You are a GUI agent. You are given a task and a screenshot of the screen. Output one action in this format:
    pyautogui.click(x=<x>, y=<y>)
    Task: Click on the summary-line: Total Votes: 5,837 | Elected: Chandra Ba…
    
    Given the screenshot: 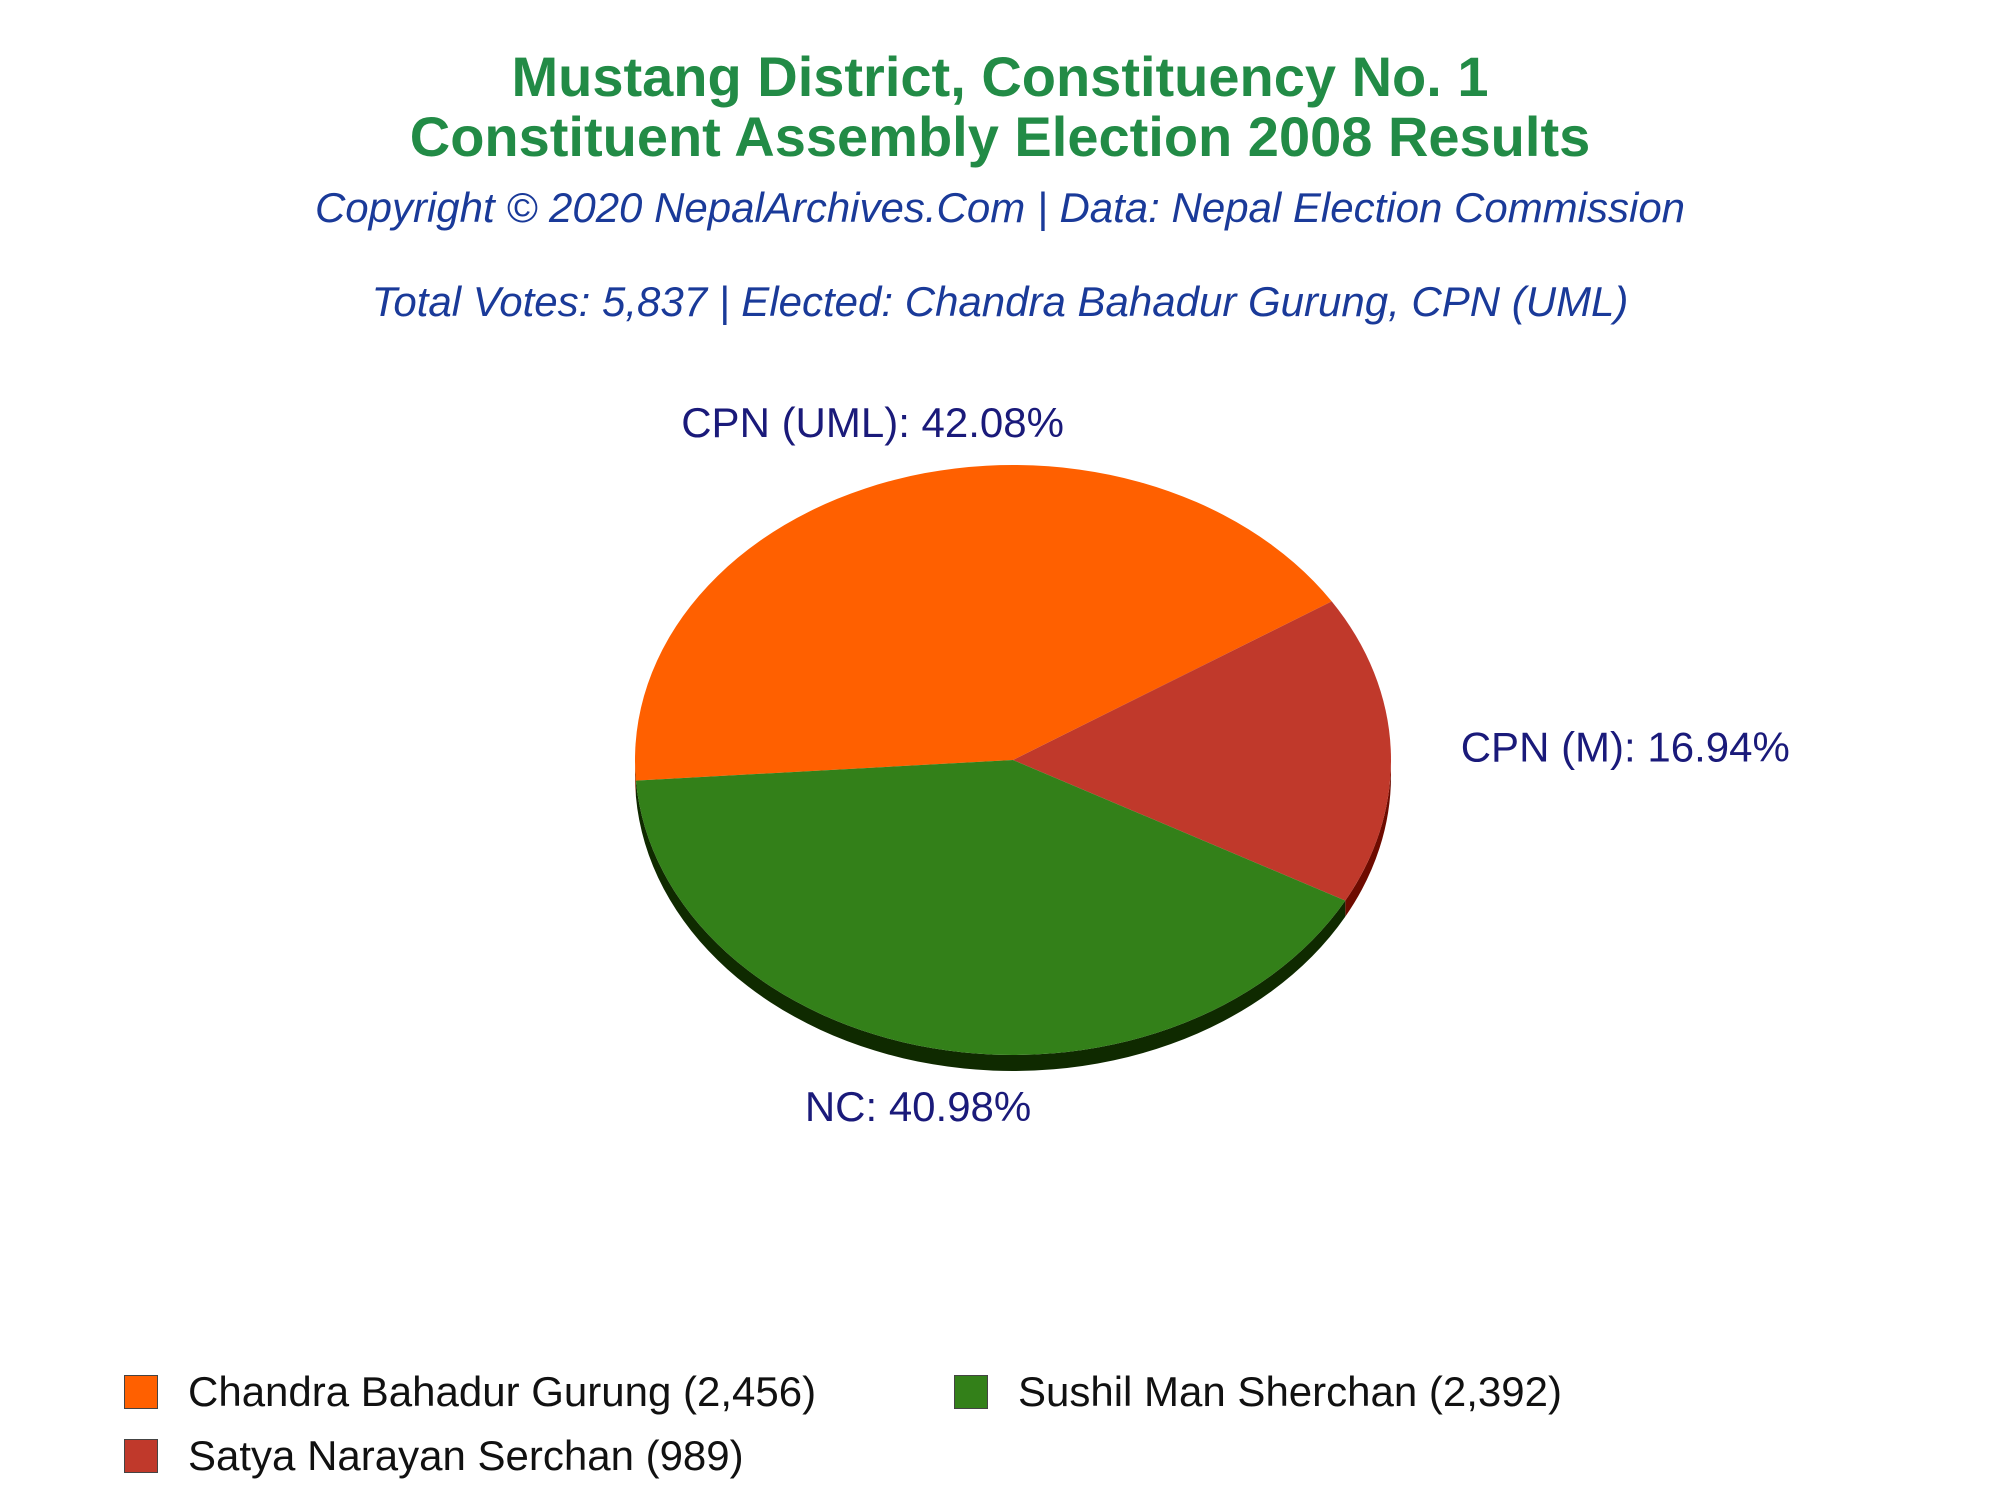 What is the action you would take?
    pyautogui.click(x=1000, y=301)
    